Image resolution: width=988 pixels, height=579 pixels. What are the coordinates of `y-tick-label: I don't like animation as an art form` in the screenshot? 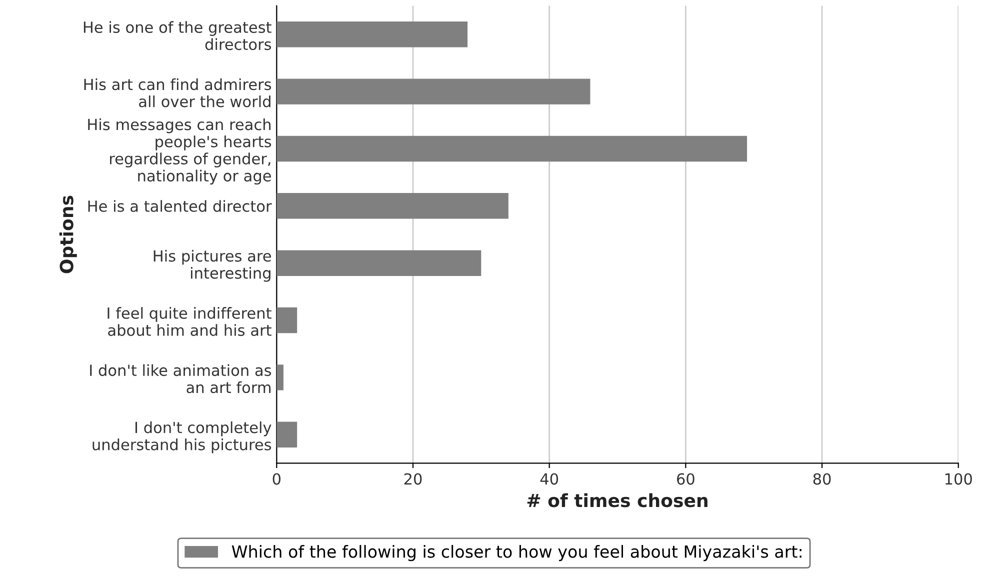 It's located at (181, 379).